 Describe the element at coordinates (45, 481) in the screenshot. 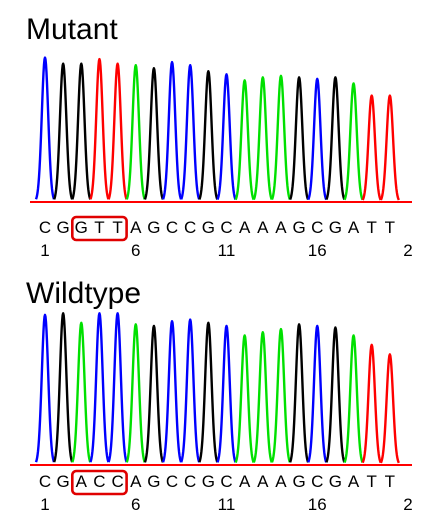

I see `base-call-wildtype-1: C` at that location.